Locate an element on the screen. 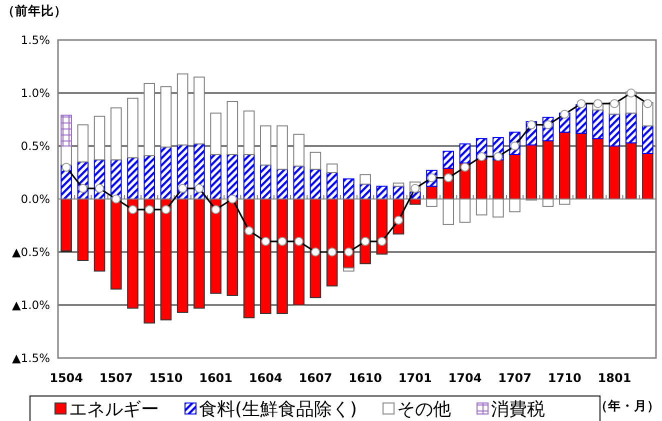 This screenshot has height=421, width=662. x-tick-label: 1707 is located at coordinates (515, 378).